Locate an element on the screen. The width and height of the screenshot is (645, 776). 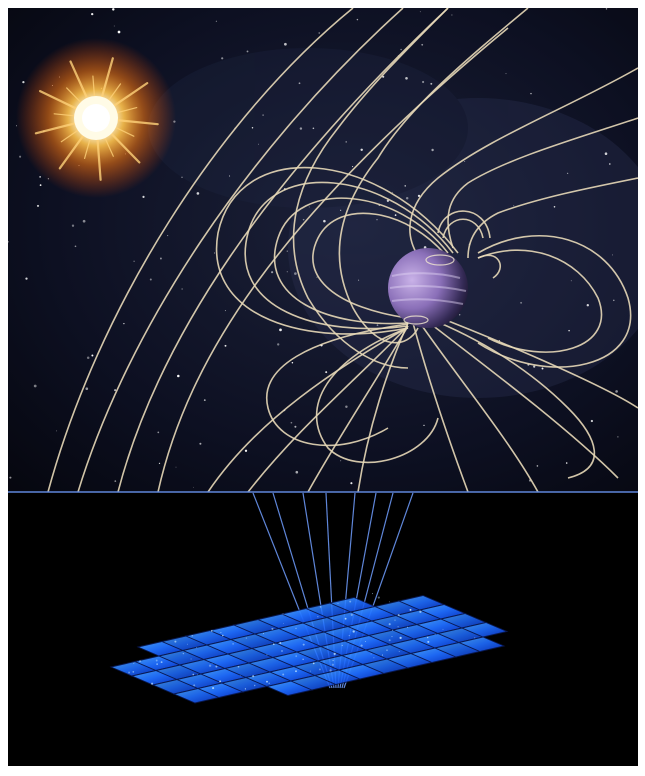
planet-icon is located at coordinates (428, 288).